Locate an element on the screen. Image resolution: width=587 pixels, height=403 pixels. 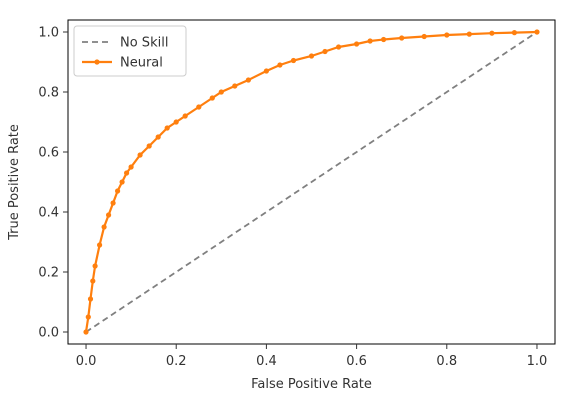
x-tick-label: 0.0 is located at coordinates (86, 361).